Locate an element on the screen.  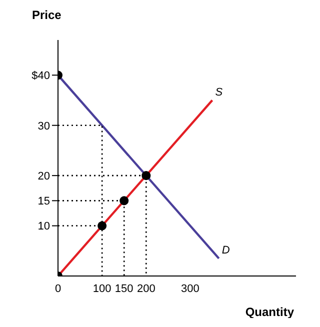
y-axis-title: Price is located at coordinates (47, 15).